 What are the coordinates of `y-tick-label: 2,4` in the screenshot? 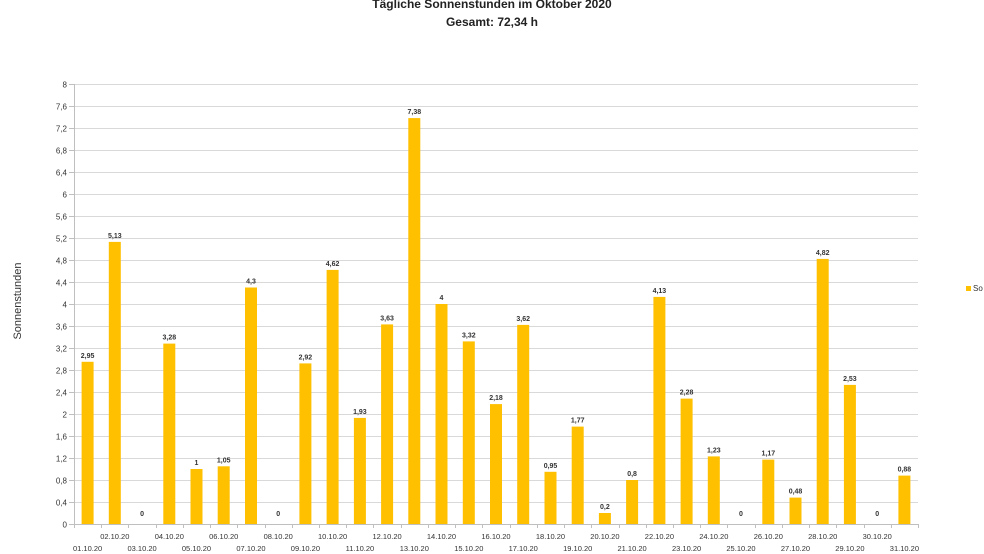 It's located at (62, 393).